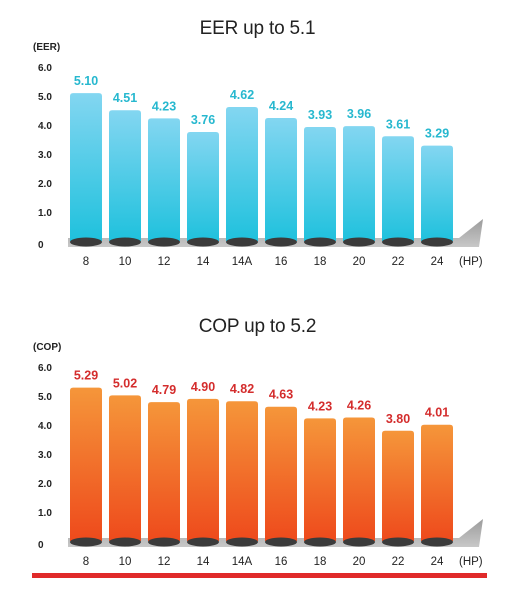 Image resolution: width=515 pixels, height=593 pixels. I want to click on cop-x-unit-label: (HP), so click(471, 562).